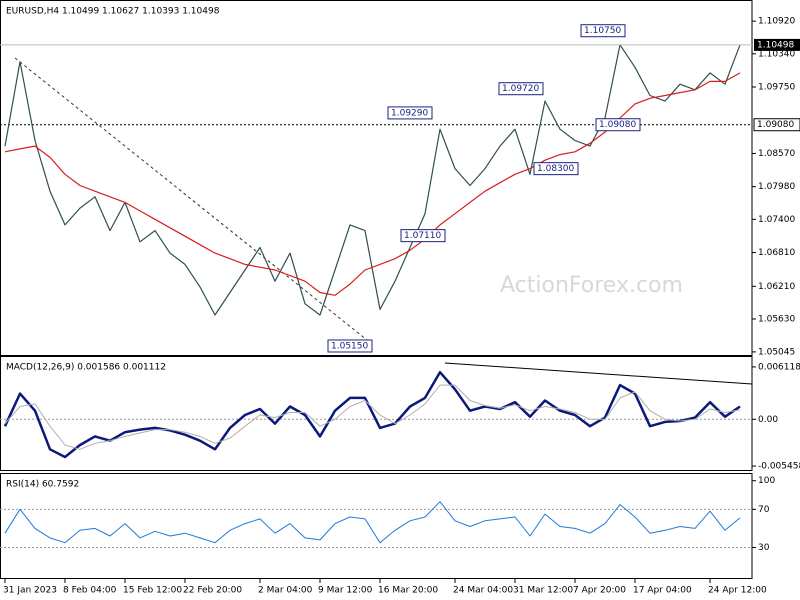  What do you see at coordinates (42, 485) in the screenshot?
I see `panel-title: RSI(14) 60.7592` at bounding box center [42, 485].